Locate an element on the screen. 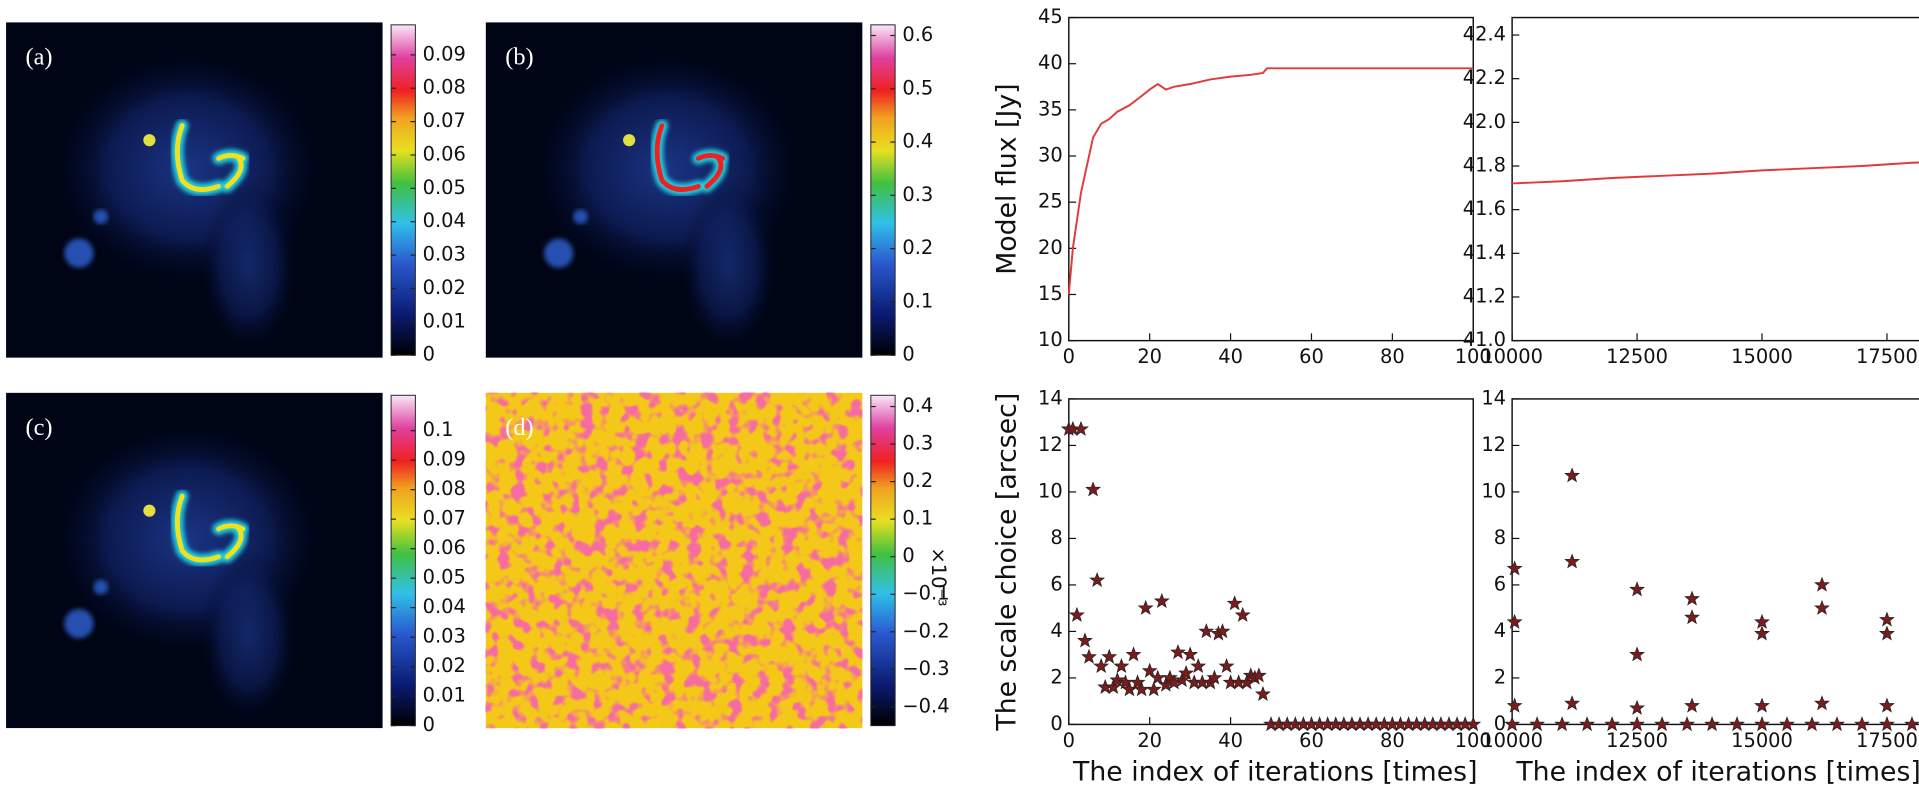 The width and height of the screenshot is (1919, 793). colorbar-tick-label: 0.09 is located at coordinates (444, 53).